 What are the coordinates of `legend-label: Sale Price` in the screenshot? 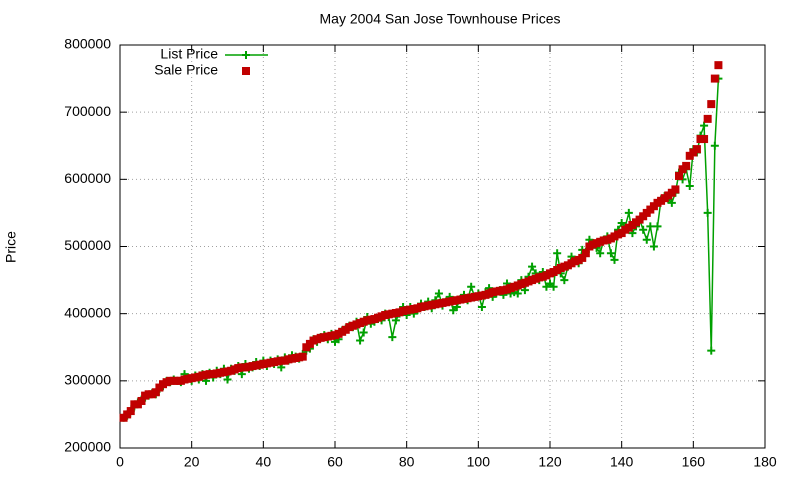 It's located at (186, 70).